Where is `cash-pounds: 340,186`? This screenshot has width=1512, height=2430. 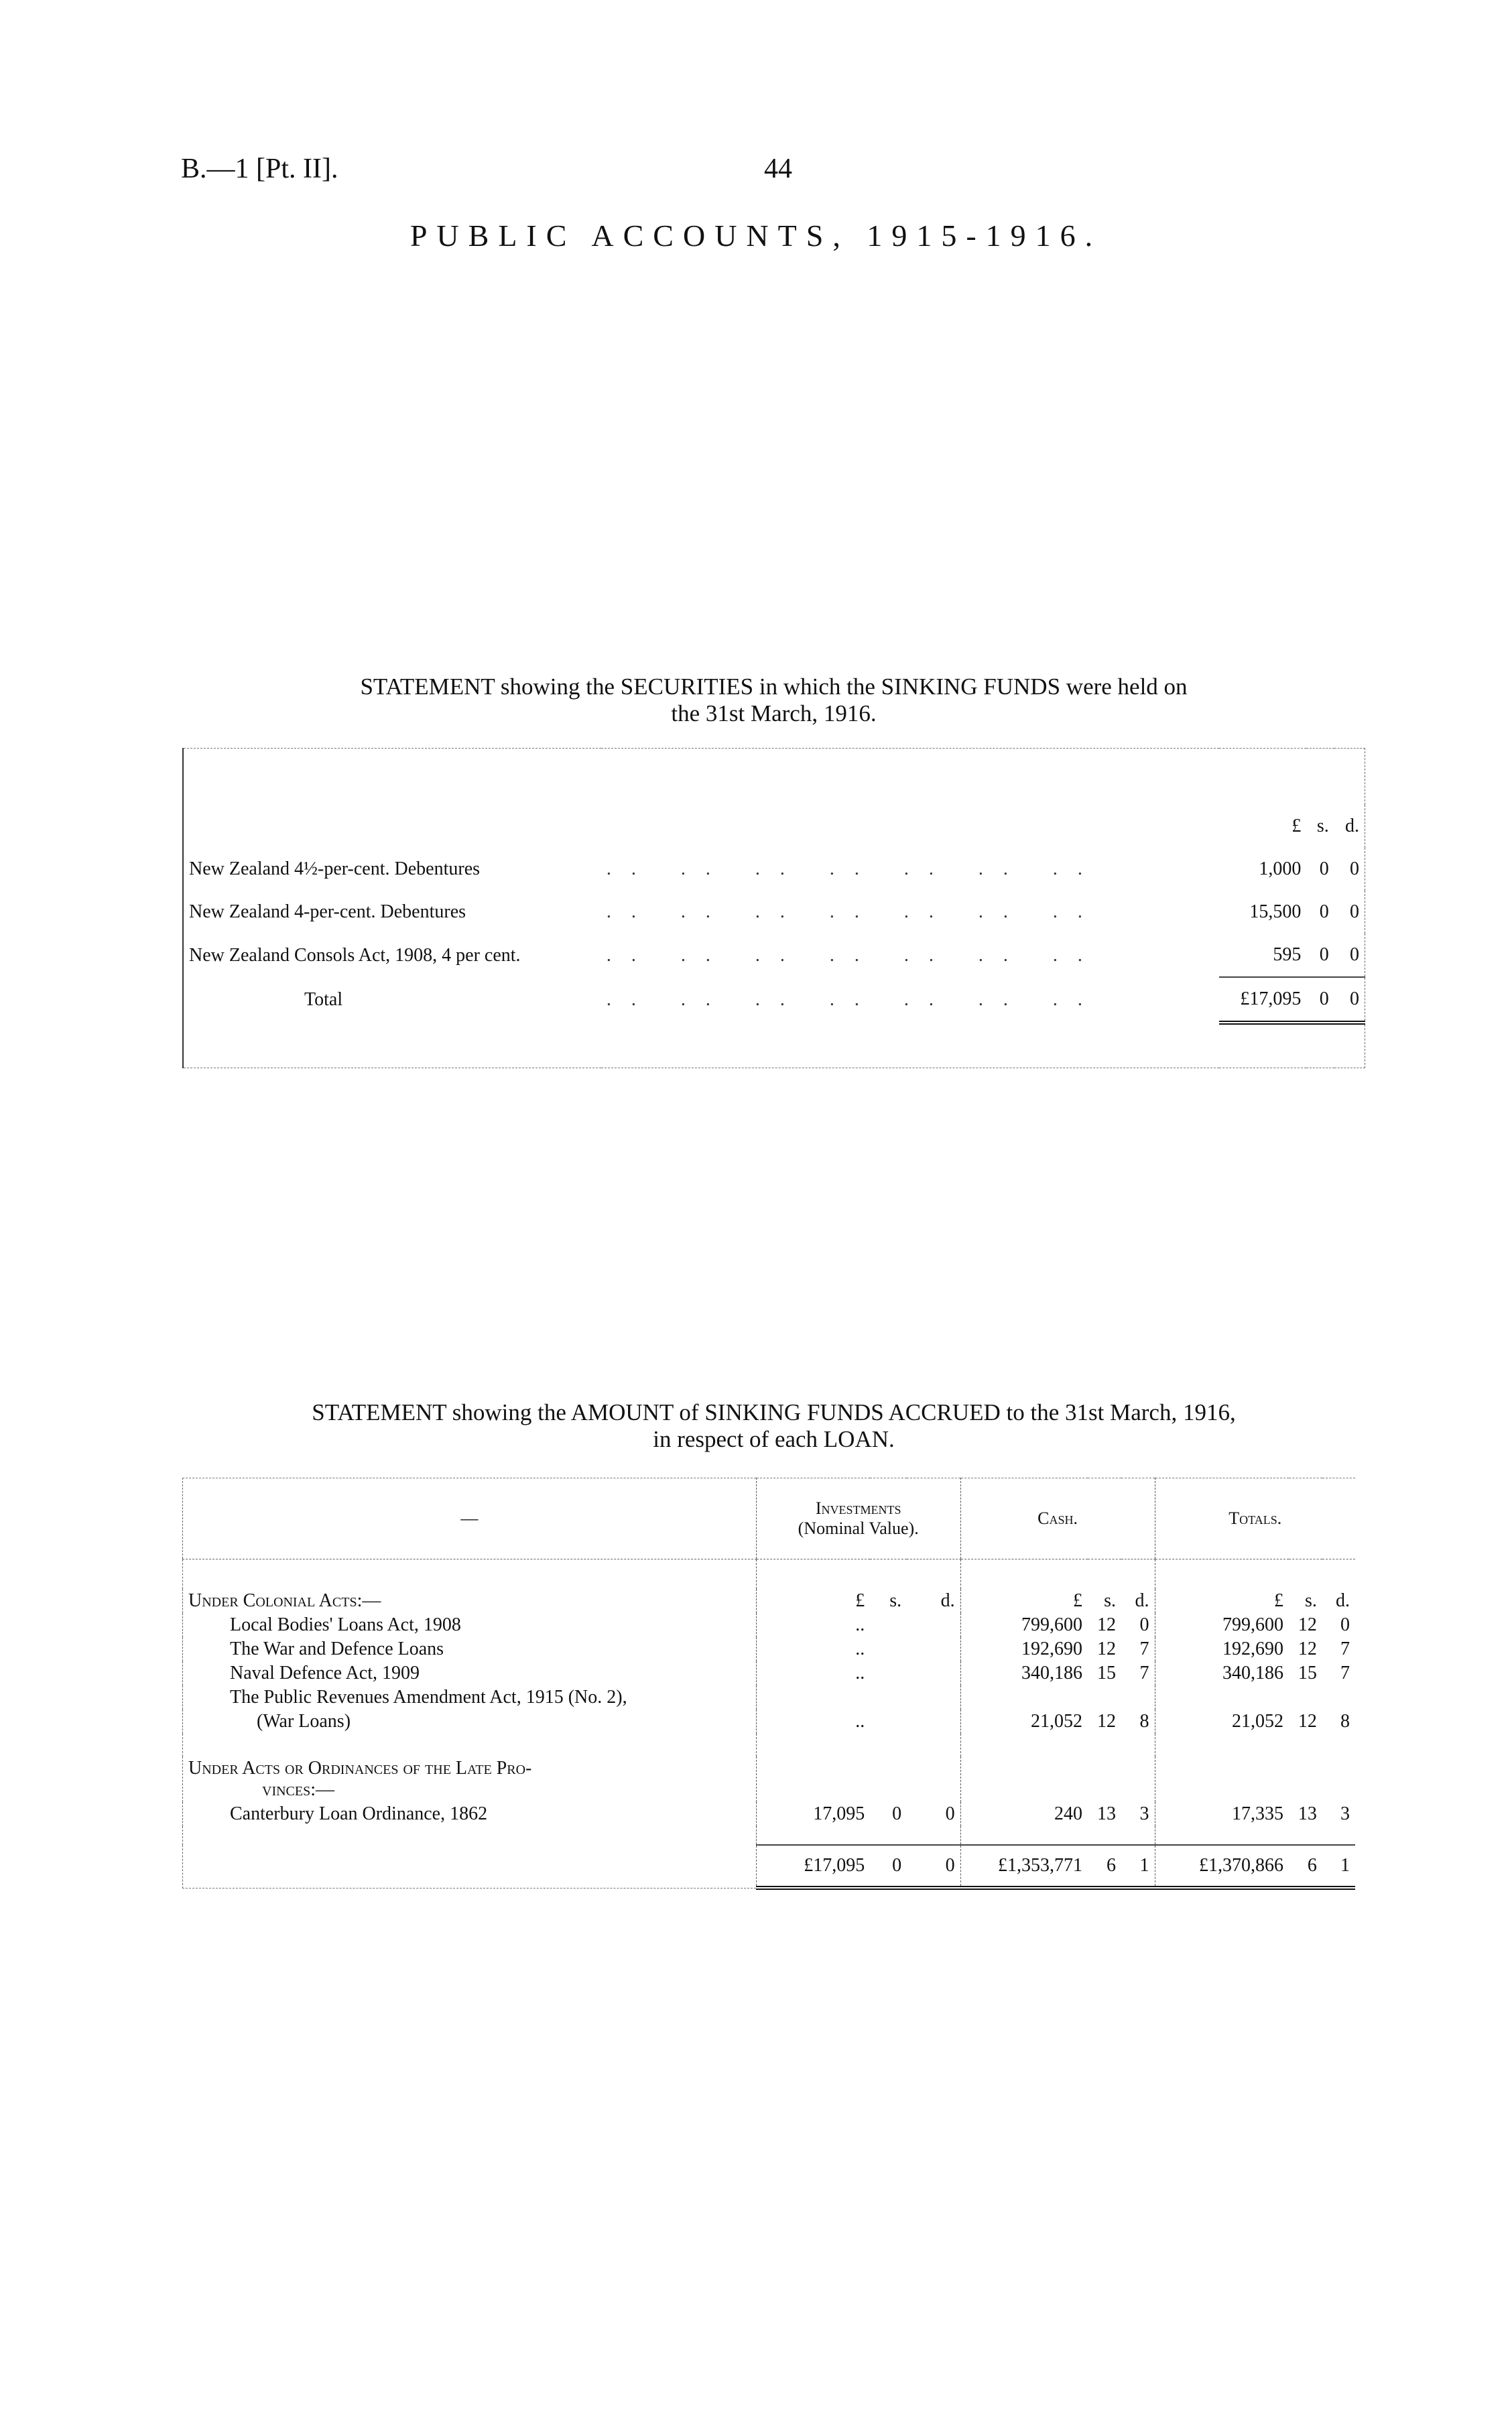 cash-pounds: 340,186 is located at coordinates (1024, 1673).